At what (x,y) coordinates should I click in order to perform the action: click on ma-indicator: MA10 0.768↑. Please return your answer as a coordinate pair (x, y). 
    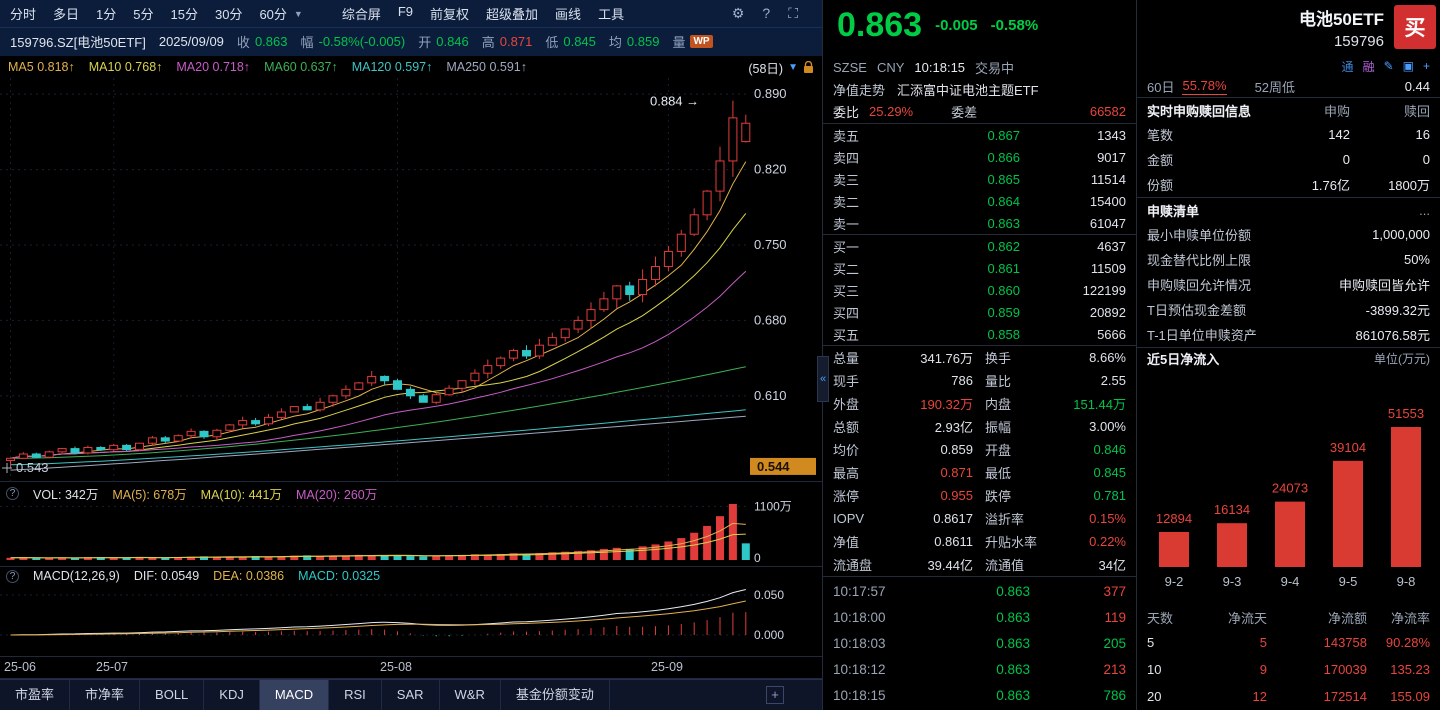
    Looking at the image, I should click on (125, 67).